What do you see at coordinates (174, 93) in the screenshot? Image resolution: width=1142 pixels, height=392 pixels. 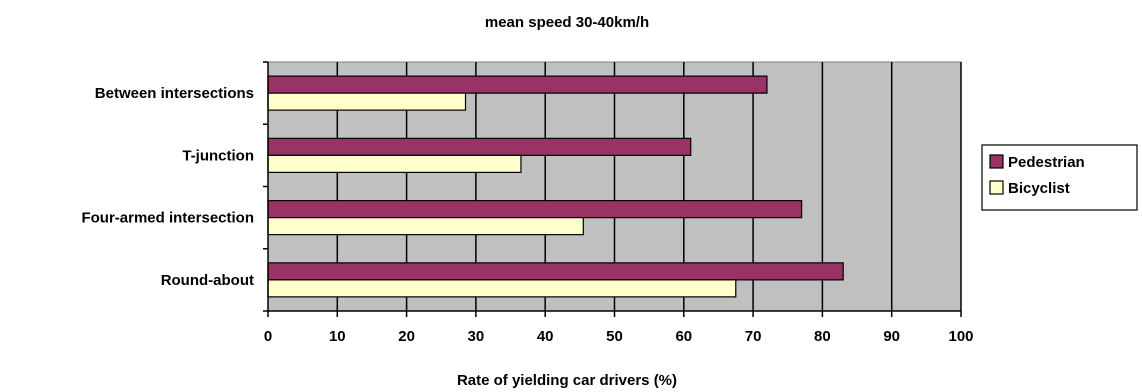 I see `category-label: Between intersections` at bounding box center [174, 93].